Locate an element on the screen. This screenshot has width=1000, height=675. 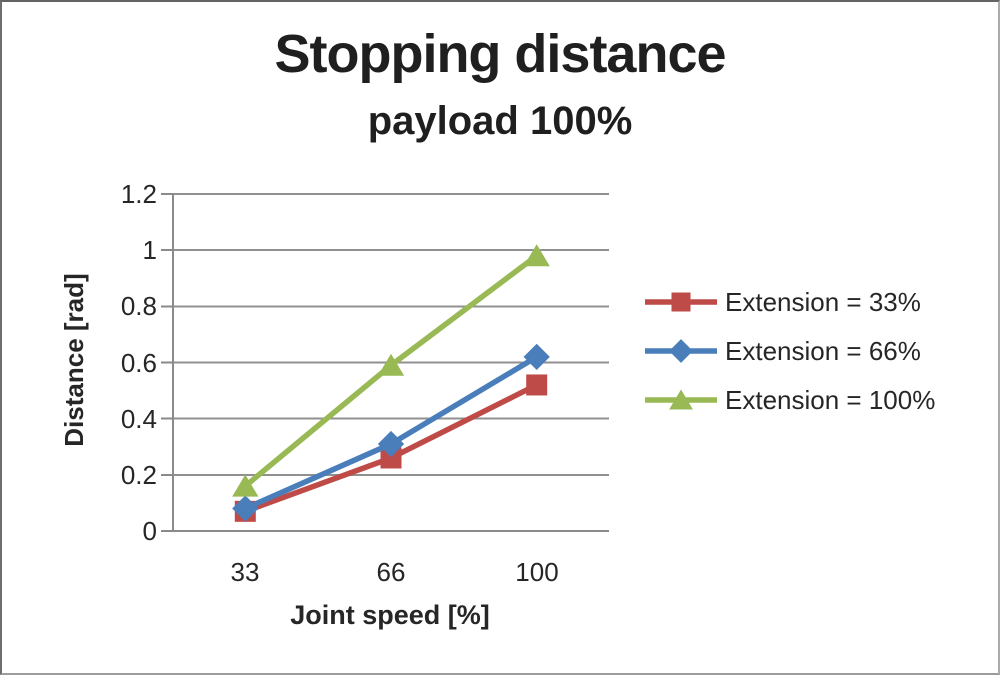
y-axis-title: Distance [rad] is located at coordinates (74, 360).